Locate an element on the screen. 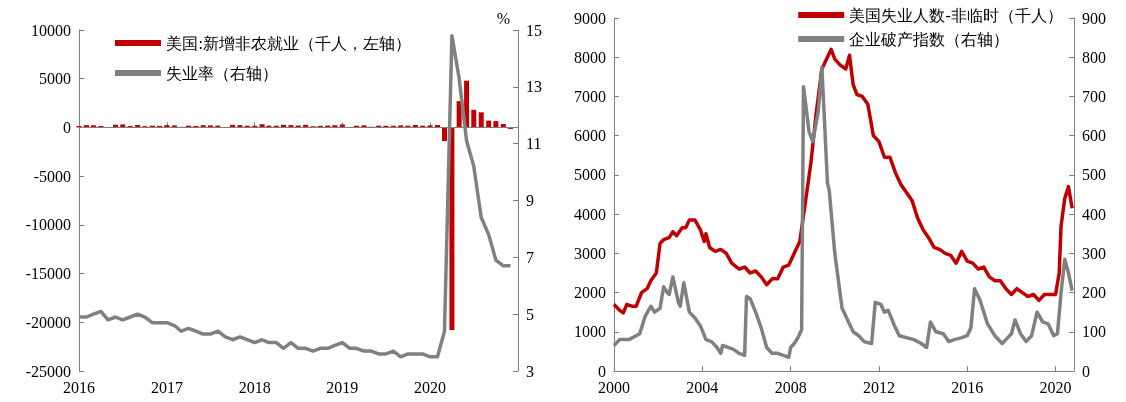  y2-tick-label: 7 is located at coordinates (530, 257).